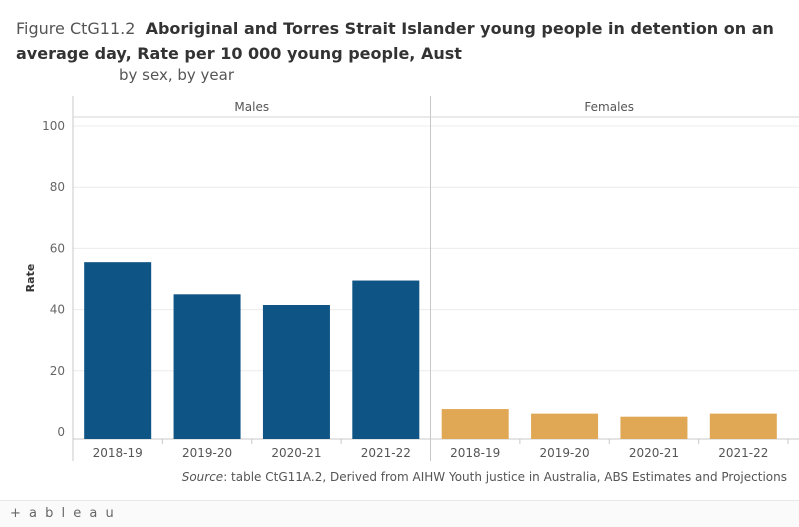 The width and height of the screenshot is (799, 527). I want to click on figure-number: Figure CtG11.2, so click(76, 28).